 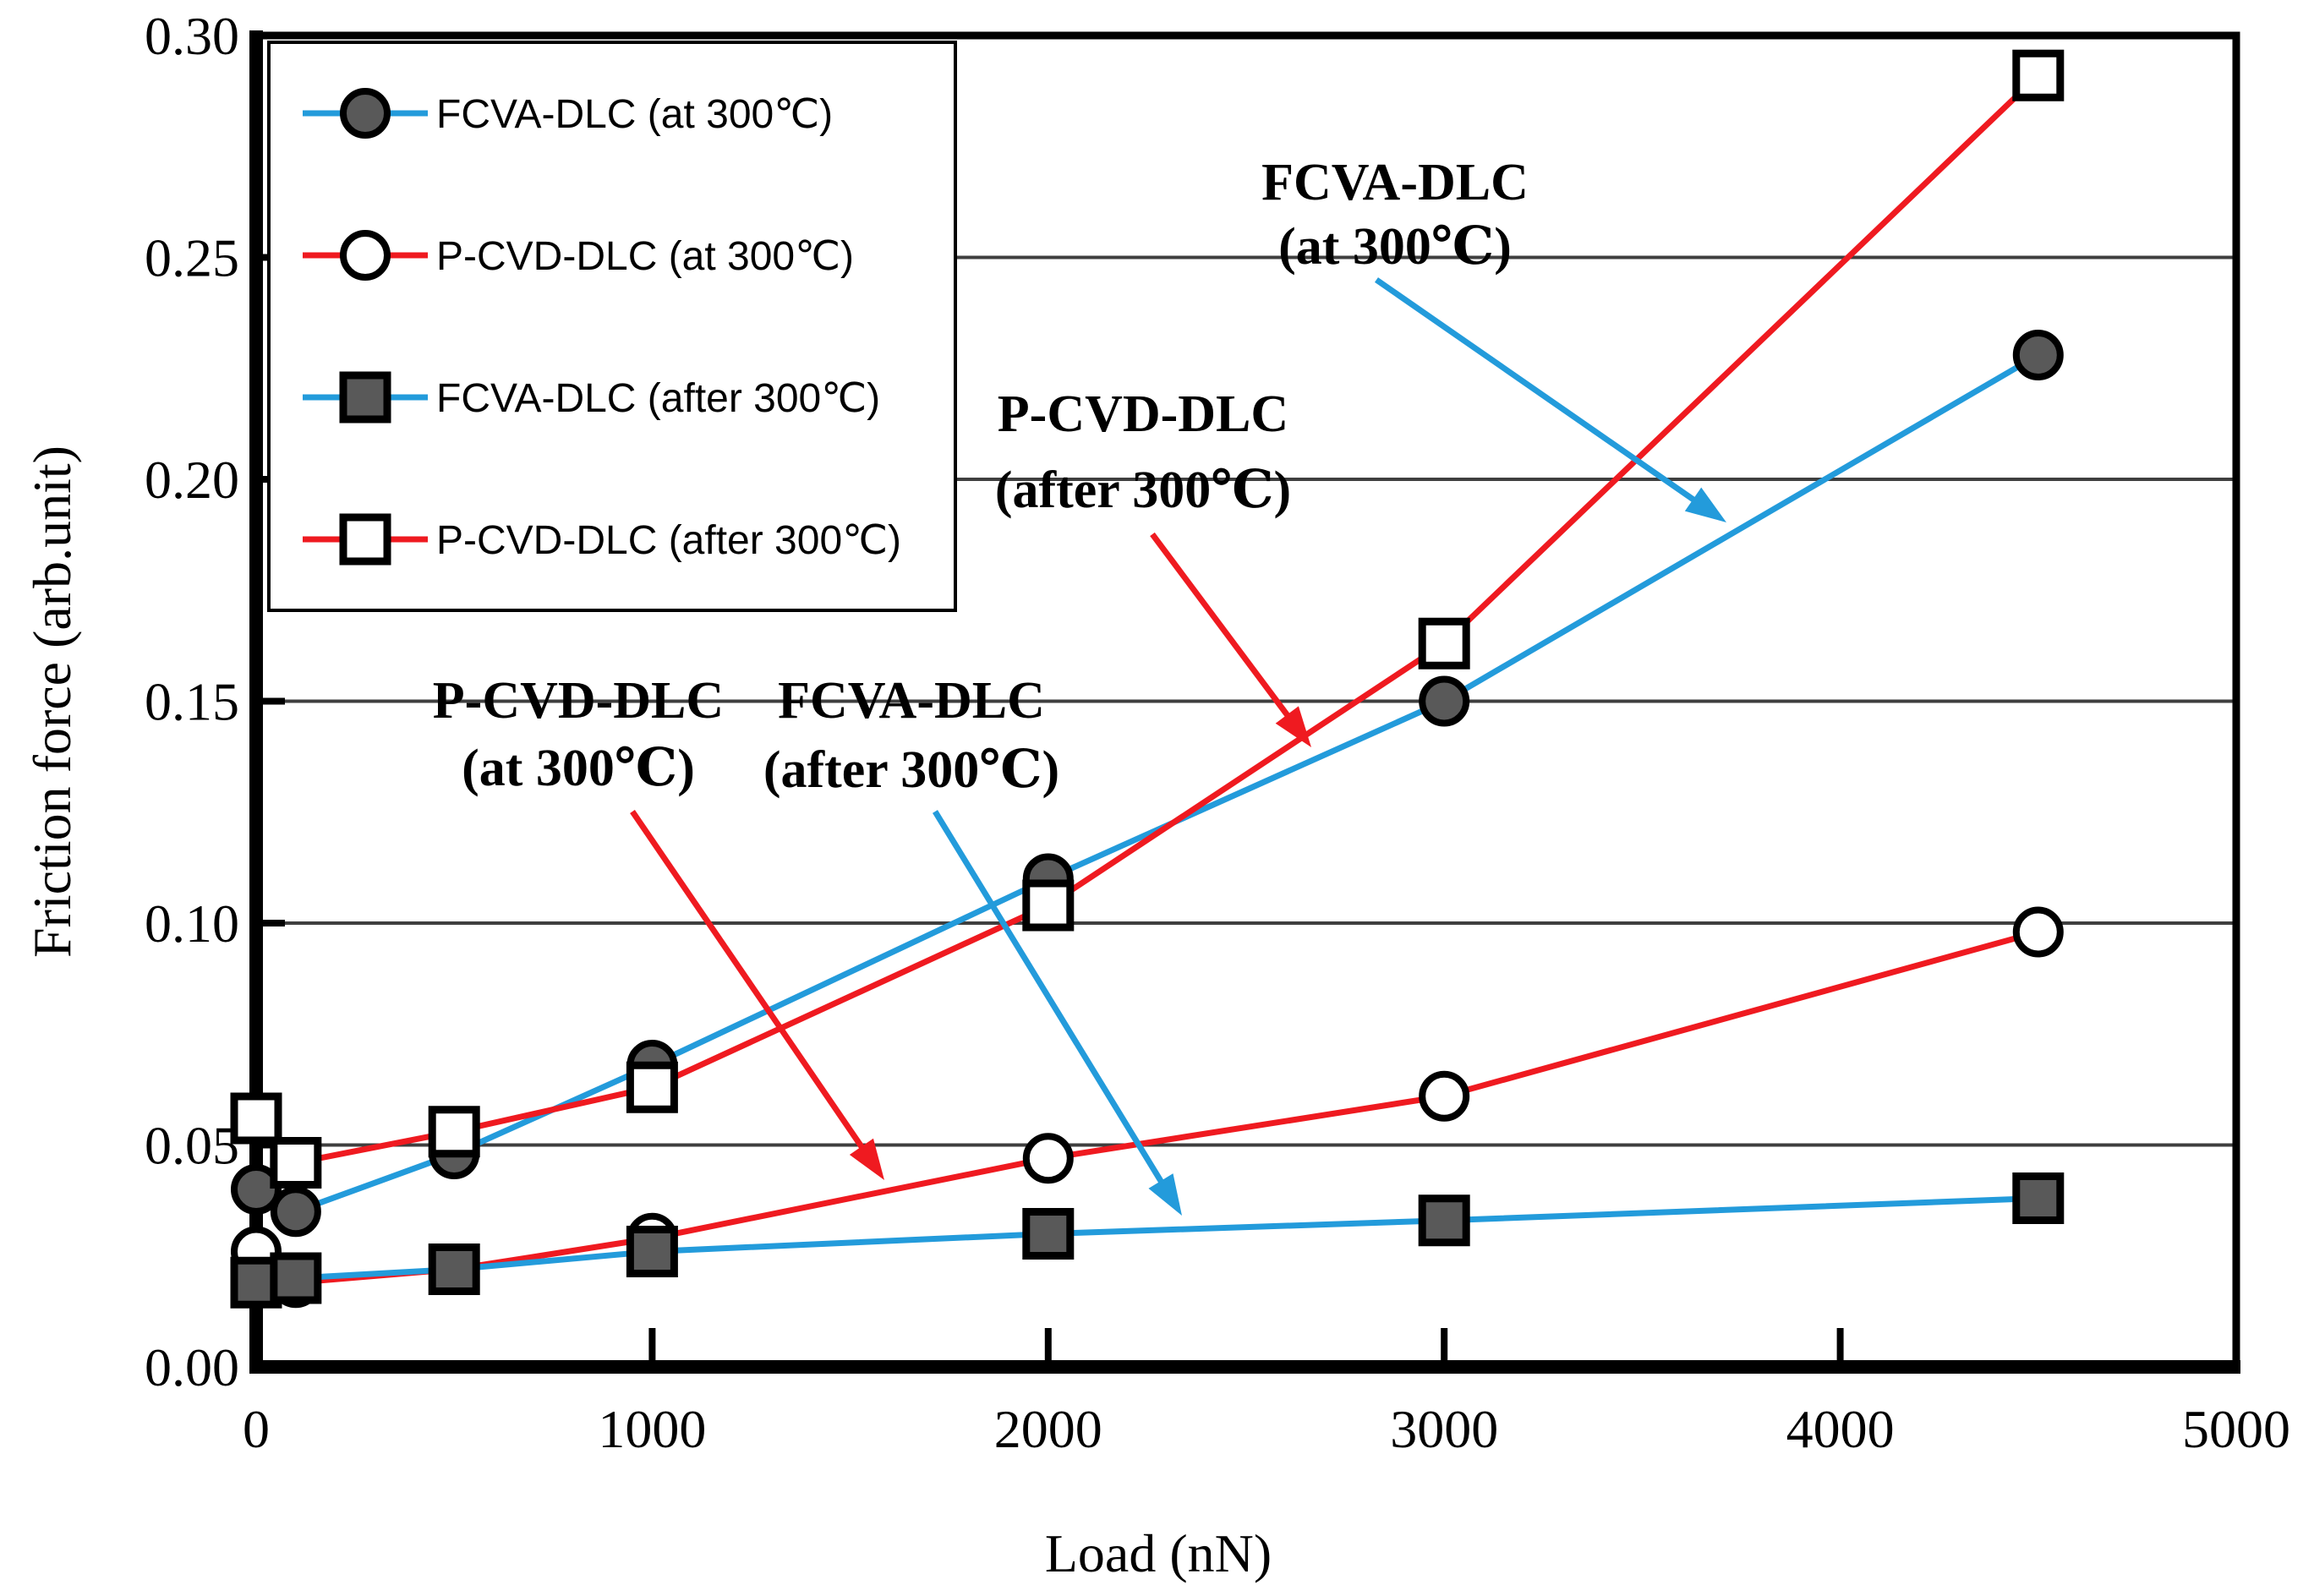 I want to click on x-tick-label: 1000, so click(x=652, y=1429).